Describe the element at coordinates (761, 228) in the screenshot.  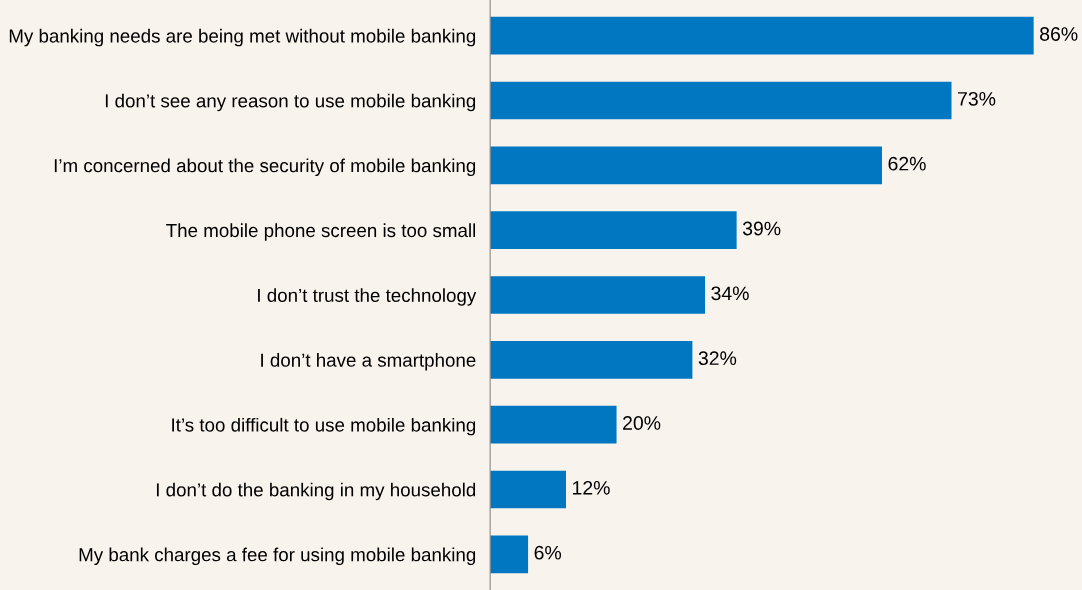
I see `data-label: 39%` at that location.